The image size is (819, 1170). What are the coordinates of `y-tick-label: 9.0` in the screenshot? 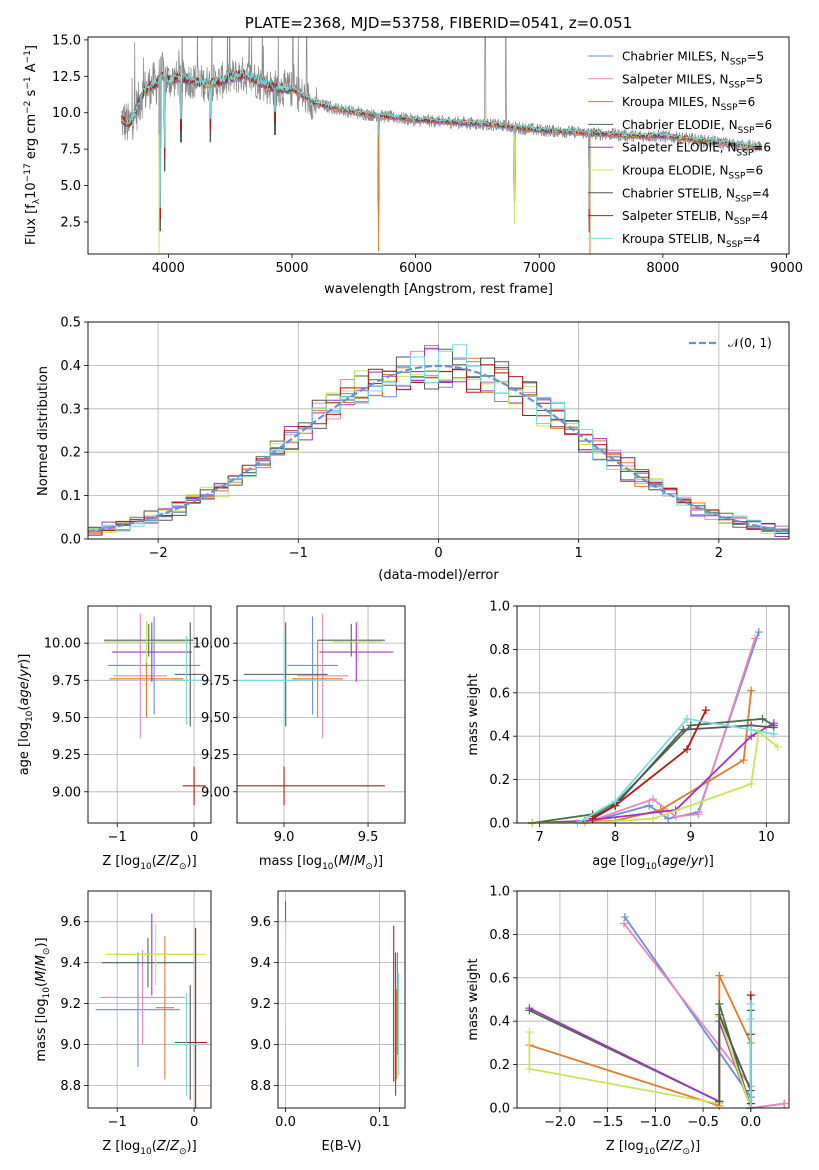 It's located at (70, 1045).